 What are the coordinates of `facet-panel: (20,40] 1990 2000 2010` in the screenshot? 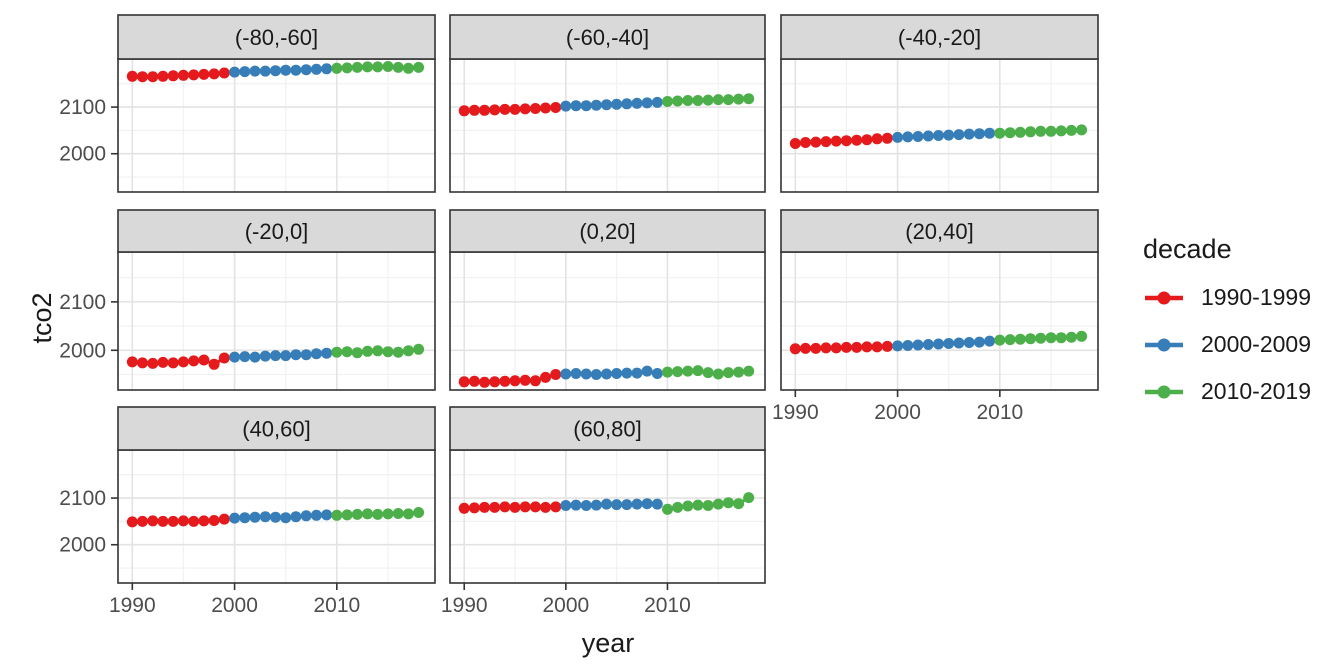 It's located at (935, 316).